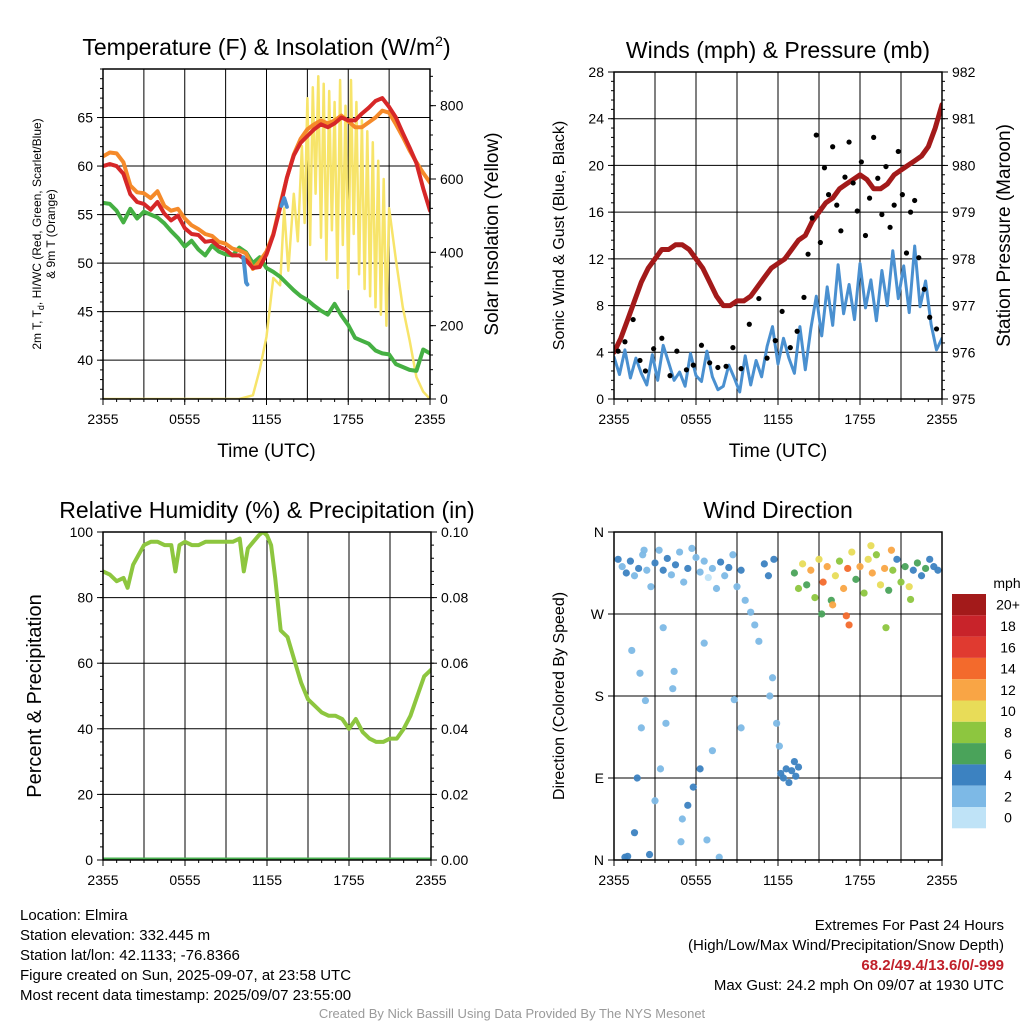  What do you see at coordinates (102, 880) in the screenshot?
I see `x-tick-label: 2355` at bounding box center [102, 880].